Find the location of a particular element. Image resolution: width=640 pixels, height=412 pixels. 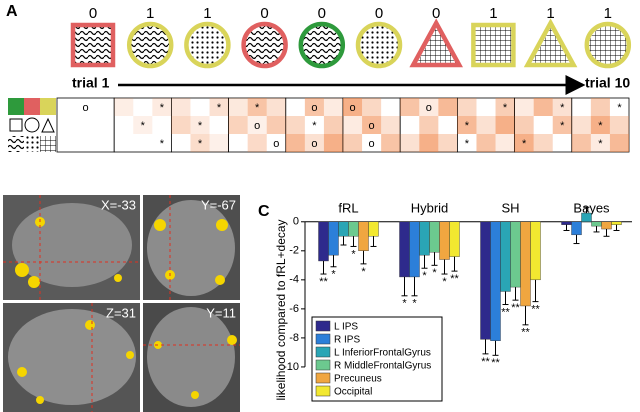

legend-label: Occipital is located at coordinates (353, 392).